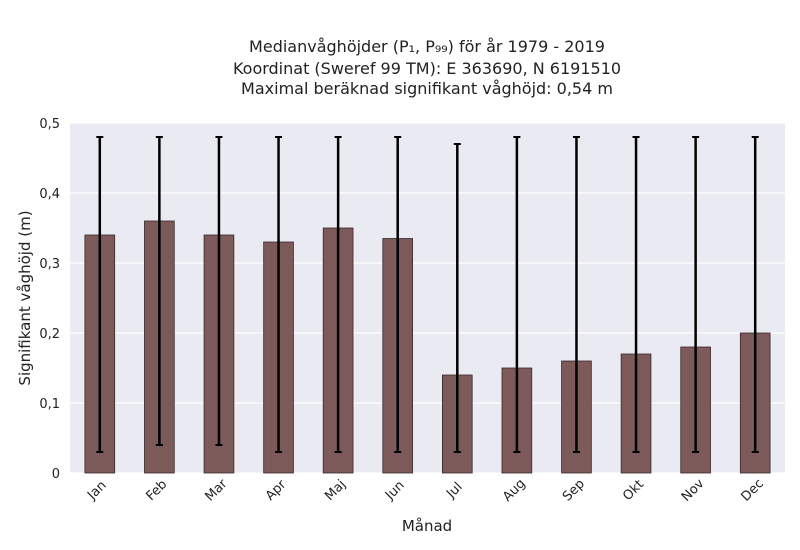 The image size is (800, 550). I want to click on x-tick-label: Mar, so click(217, 490).